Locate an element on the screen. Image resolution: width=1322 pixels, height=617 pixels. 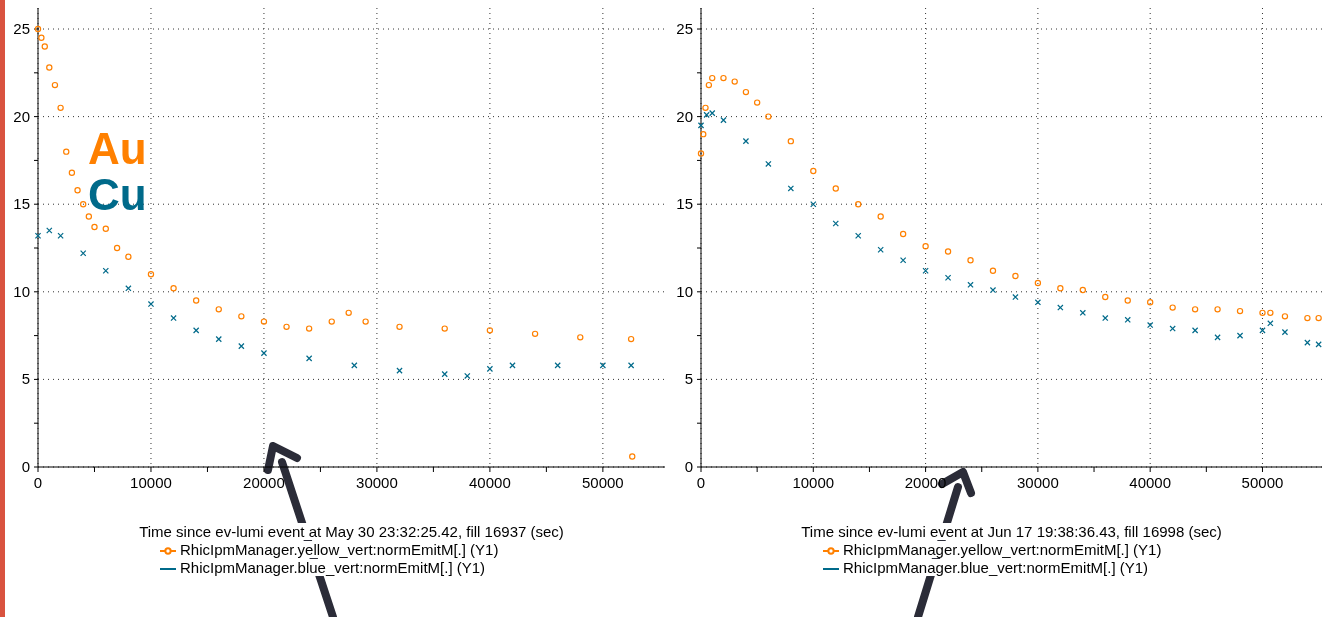
annotation: Cu is located at coordinates (117, 194).